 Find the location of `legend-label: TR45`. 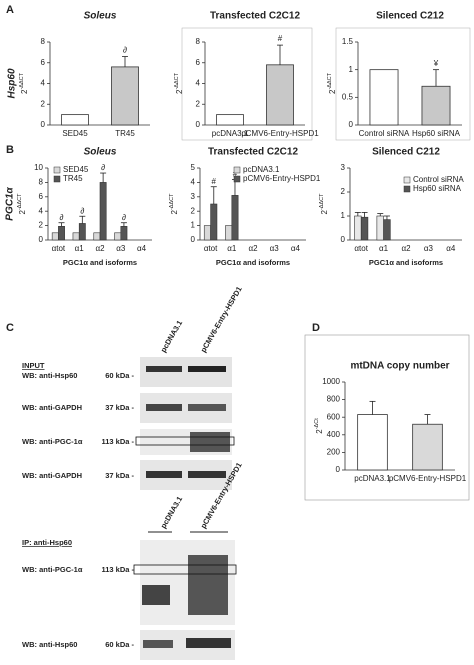

legend-label: TR45 is located at coordinates (73, 178).